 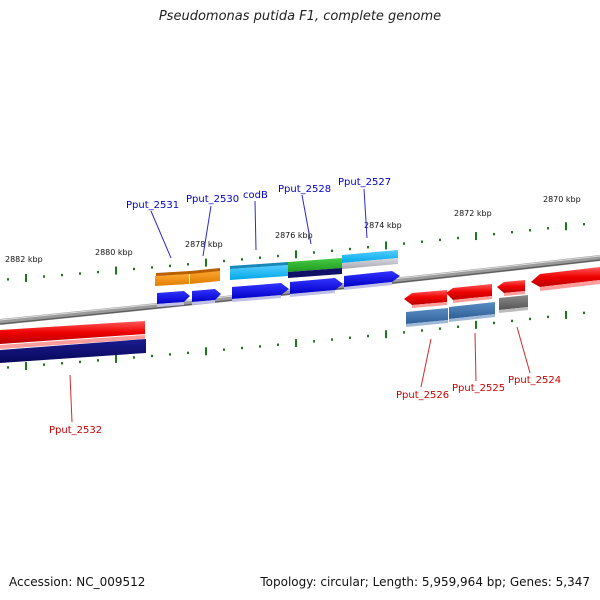 What do you see at coordinates (422, 395) in the screenshot?
I see `gene-label-pput-2526: Pput_2526` at bounding box center [422, 395].